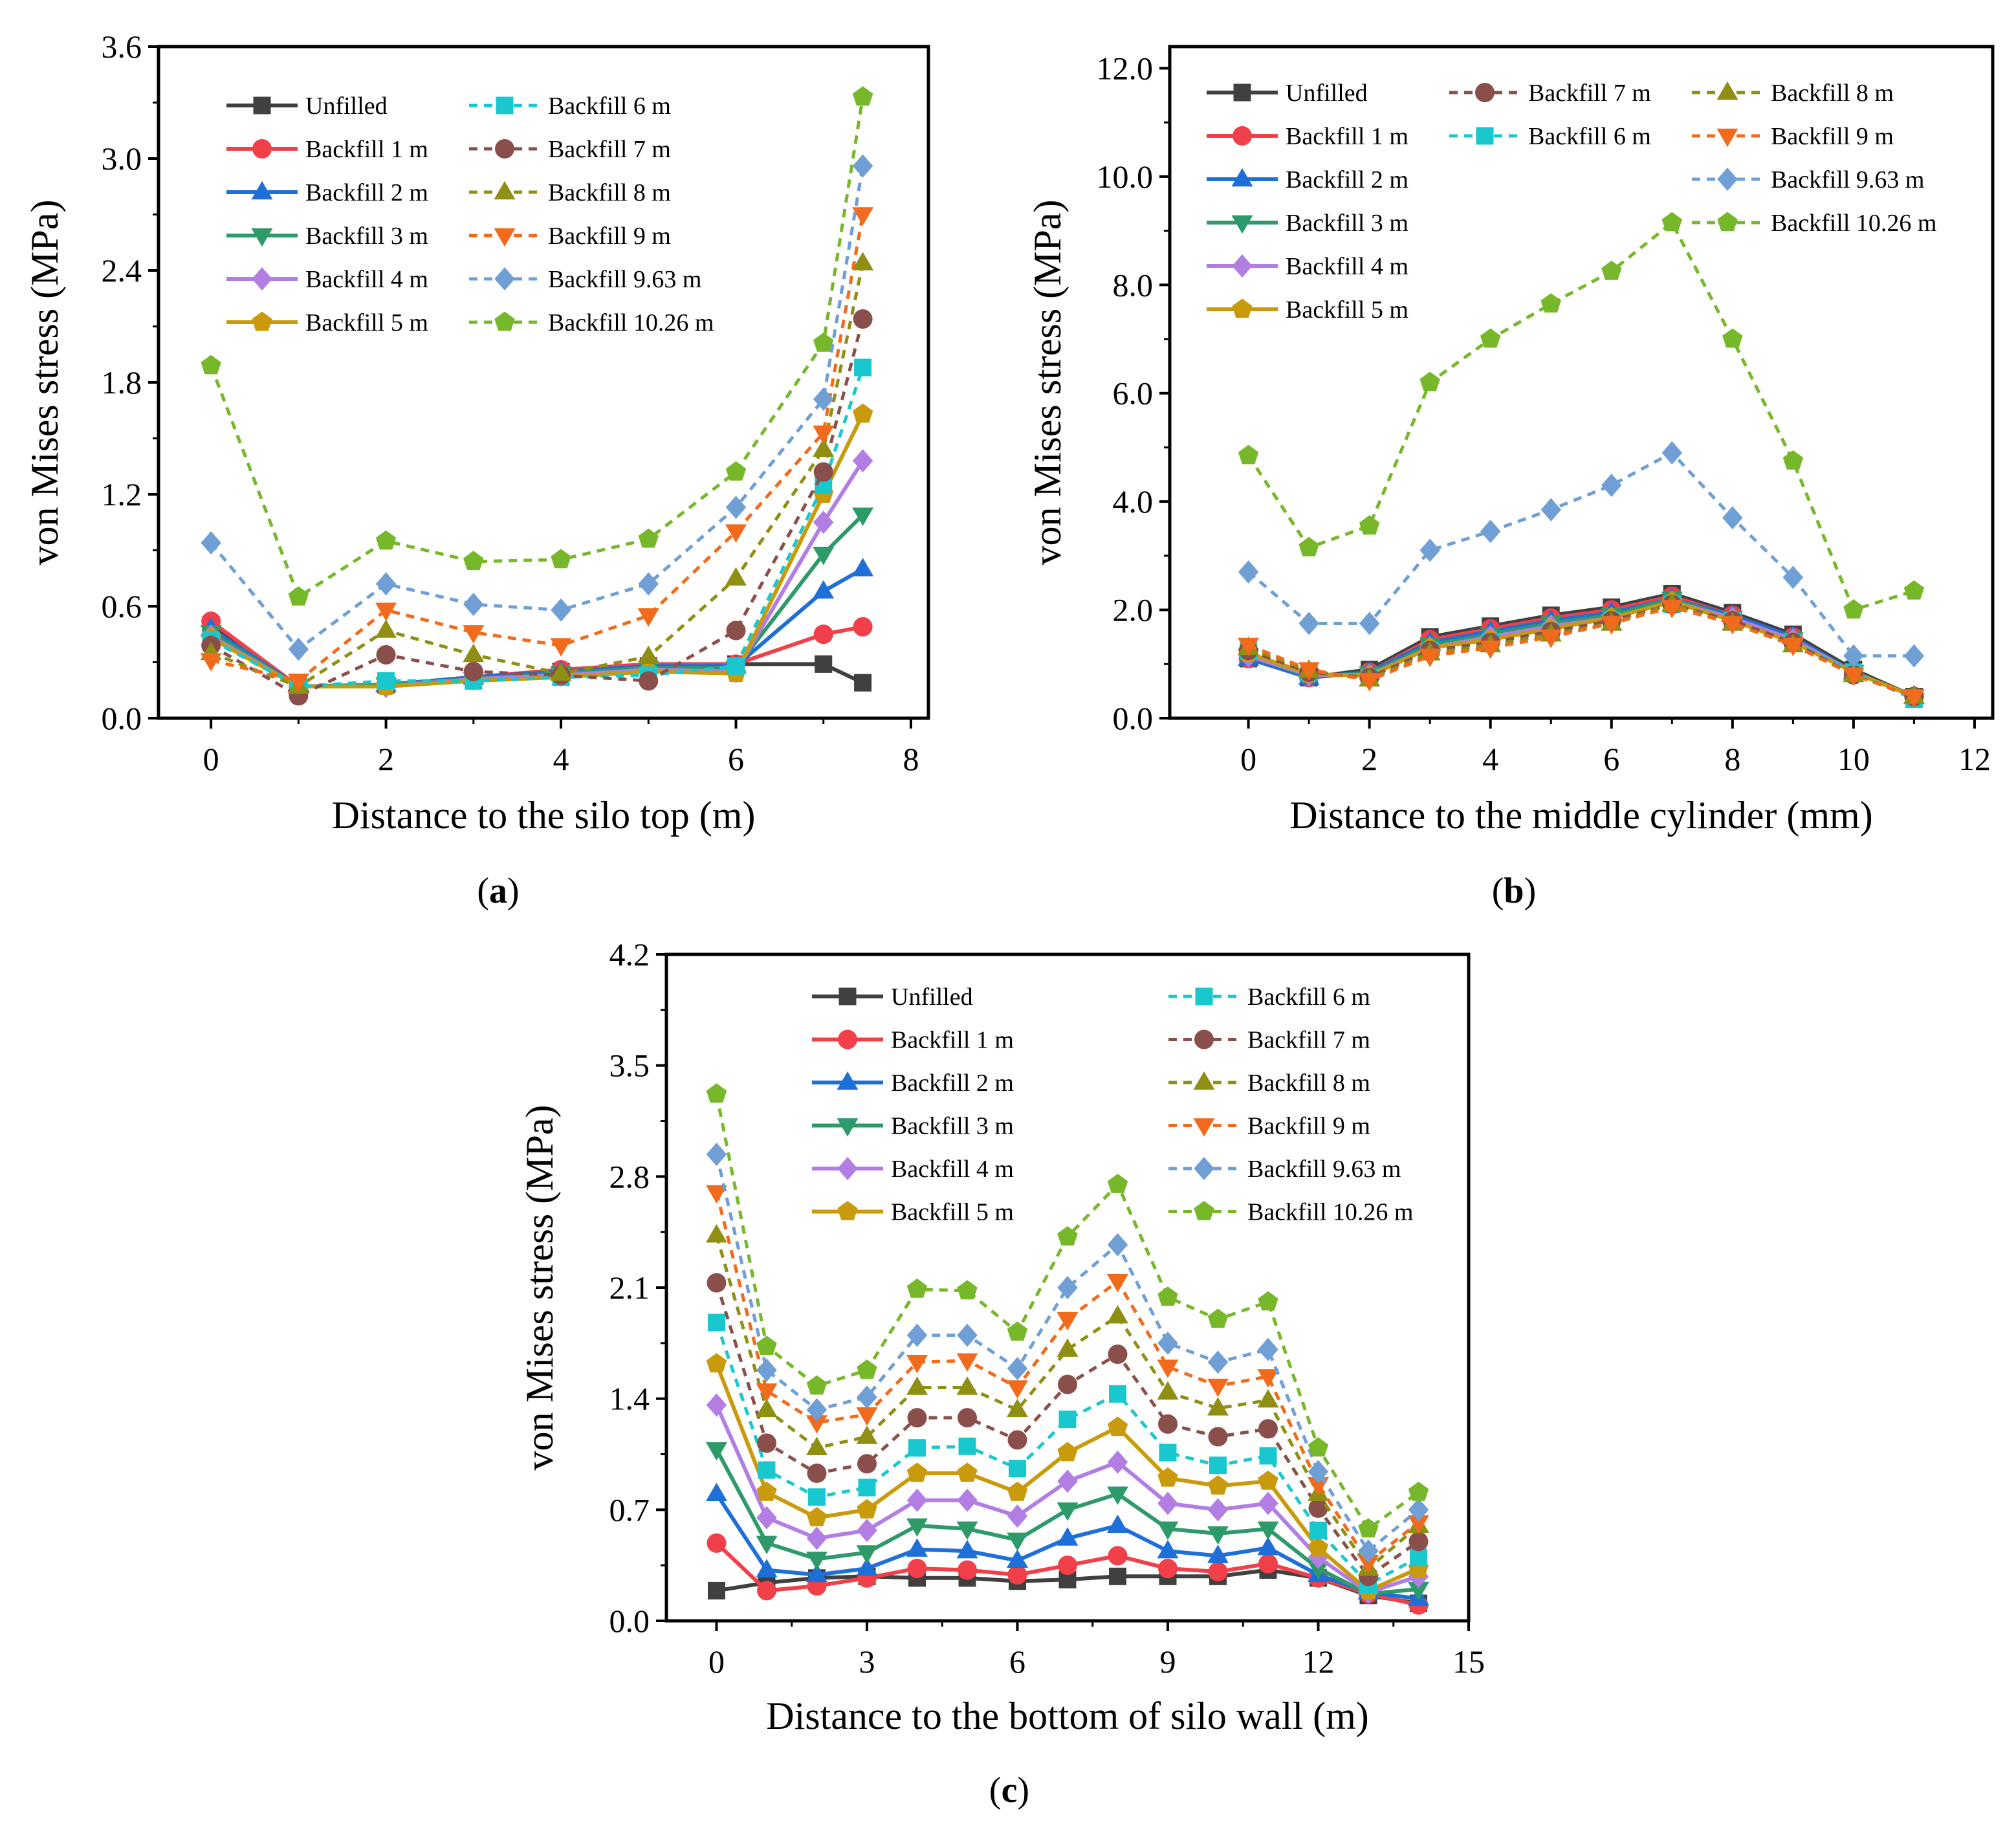 This screenshot has width=2016, height=1824. What do you see at coordinates (122, 158) in the screenshot?
I see `chart-a-y-tick-label: 3.0` at bounding box center [122, 158].